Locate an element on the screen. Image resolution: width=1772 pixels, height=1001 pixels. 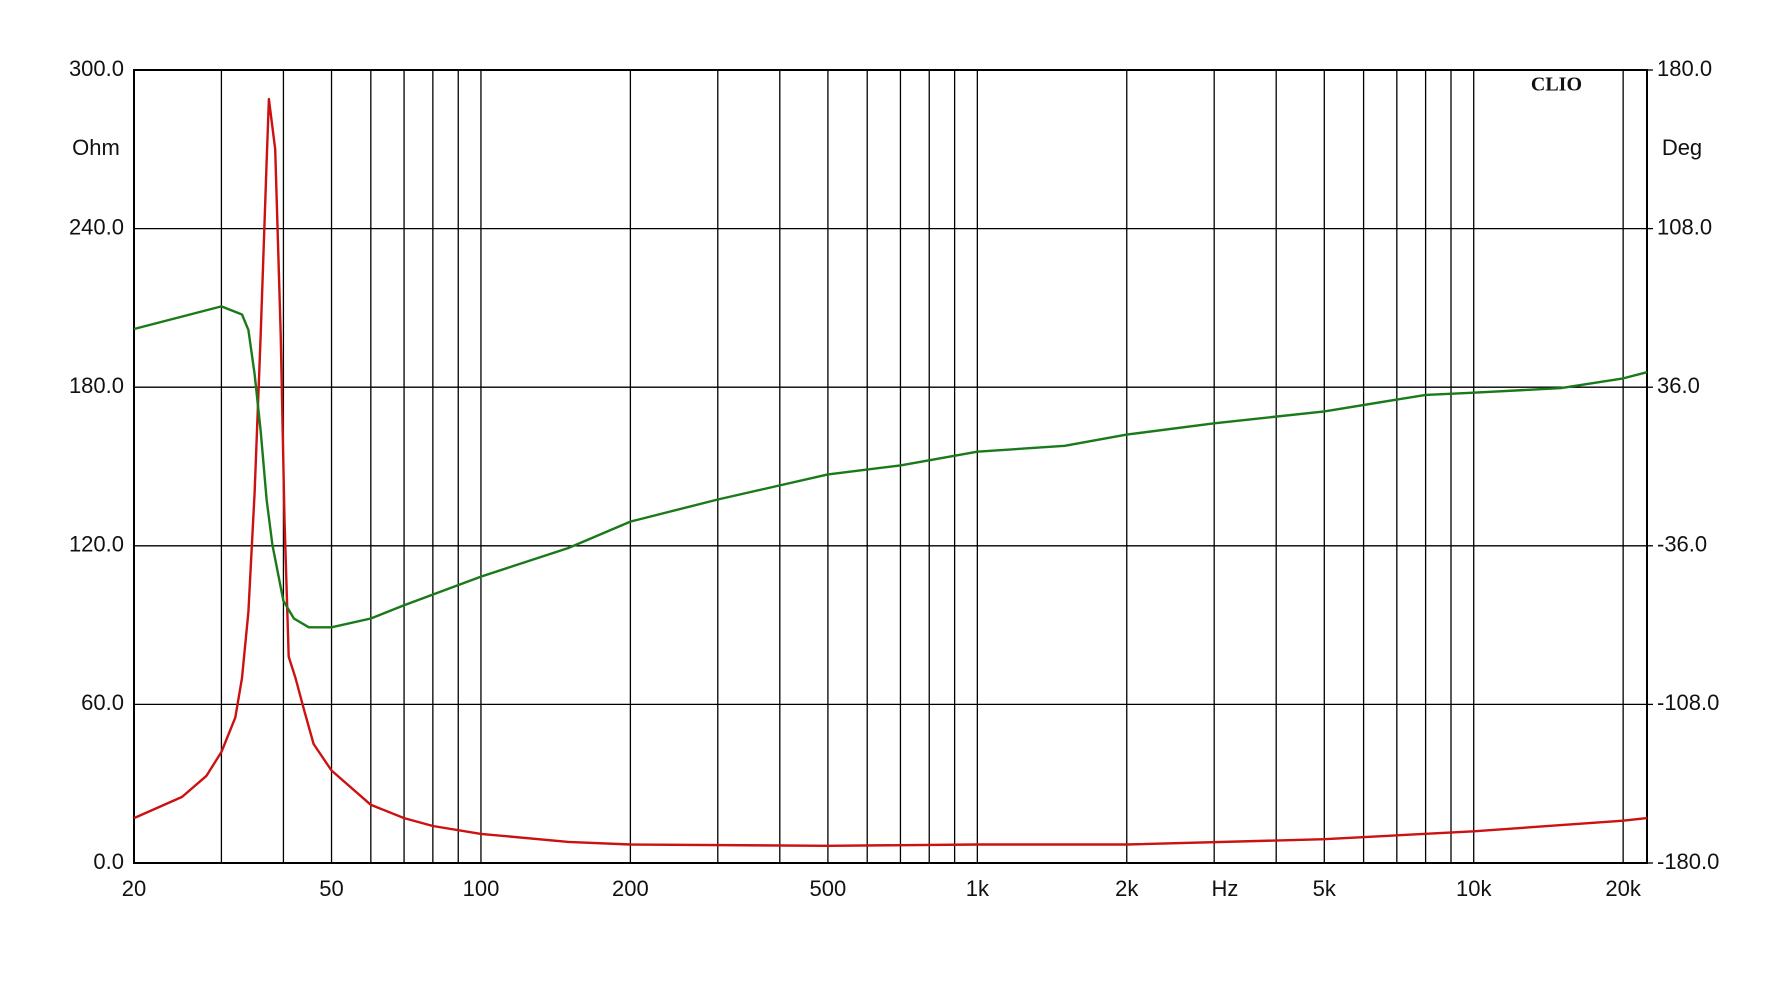
y-tick-label: 180.0 is located at coordinates (96, 385).